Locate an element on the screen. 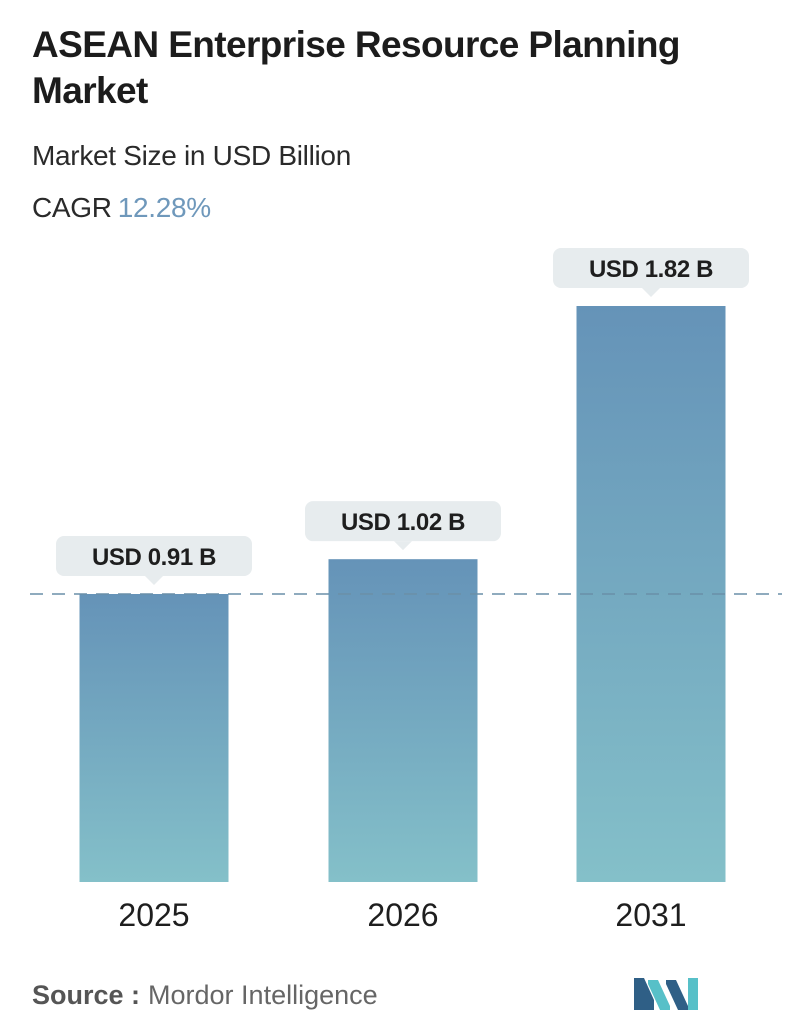 The width and height of the screenshot is (796, 1034). data-label-text: USD 1.82 B is located at coordinates (651, 269).